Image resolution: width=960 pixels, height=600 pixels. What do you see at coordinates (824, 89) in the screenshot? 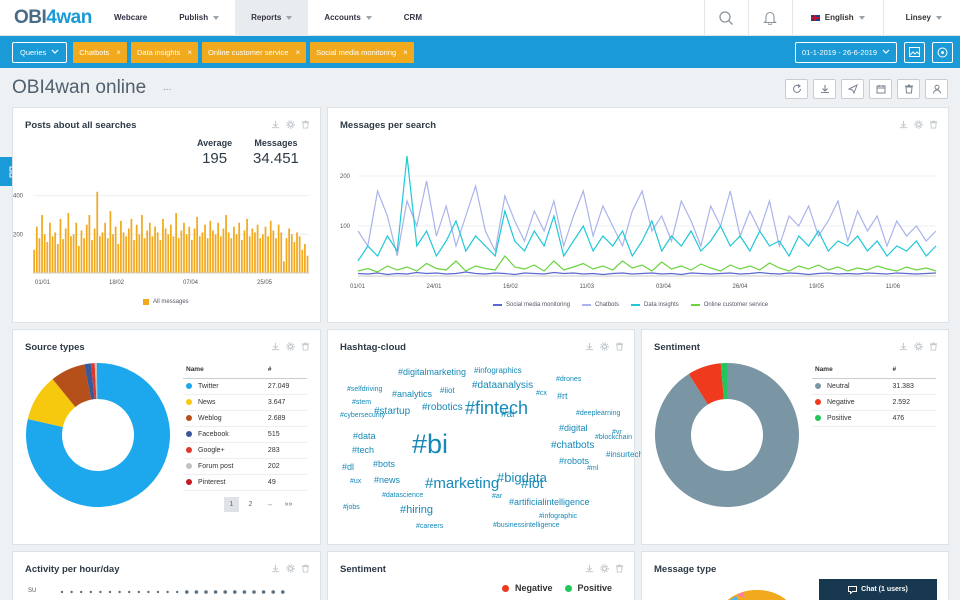
I see `download-button` at bounding box center [824, 89].